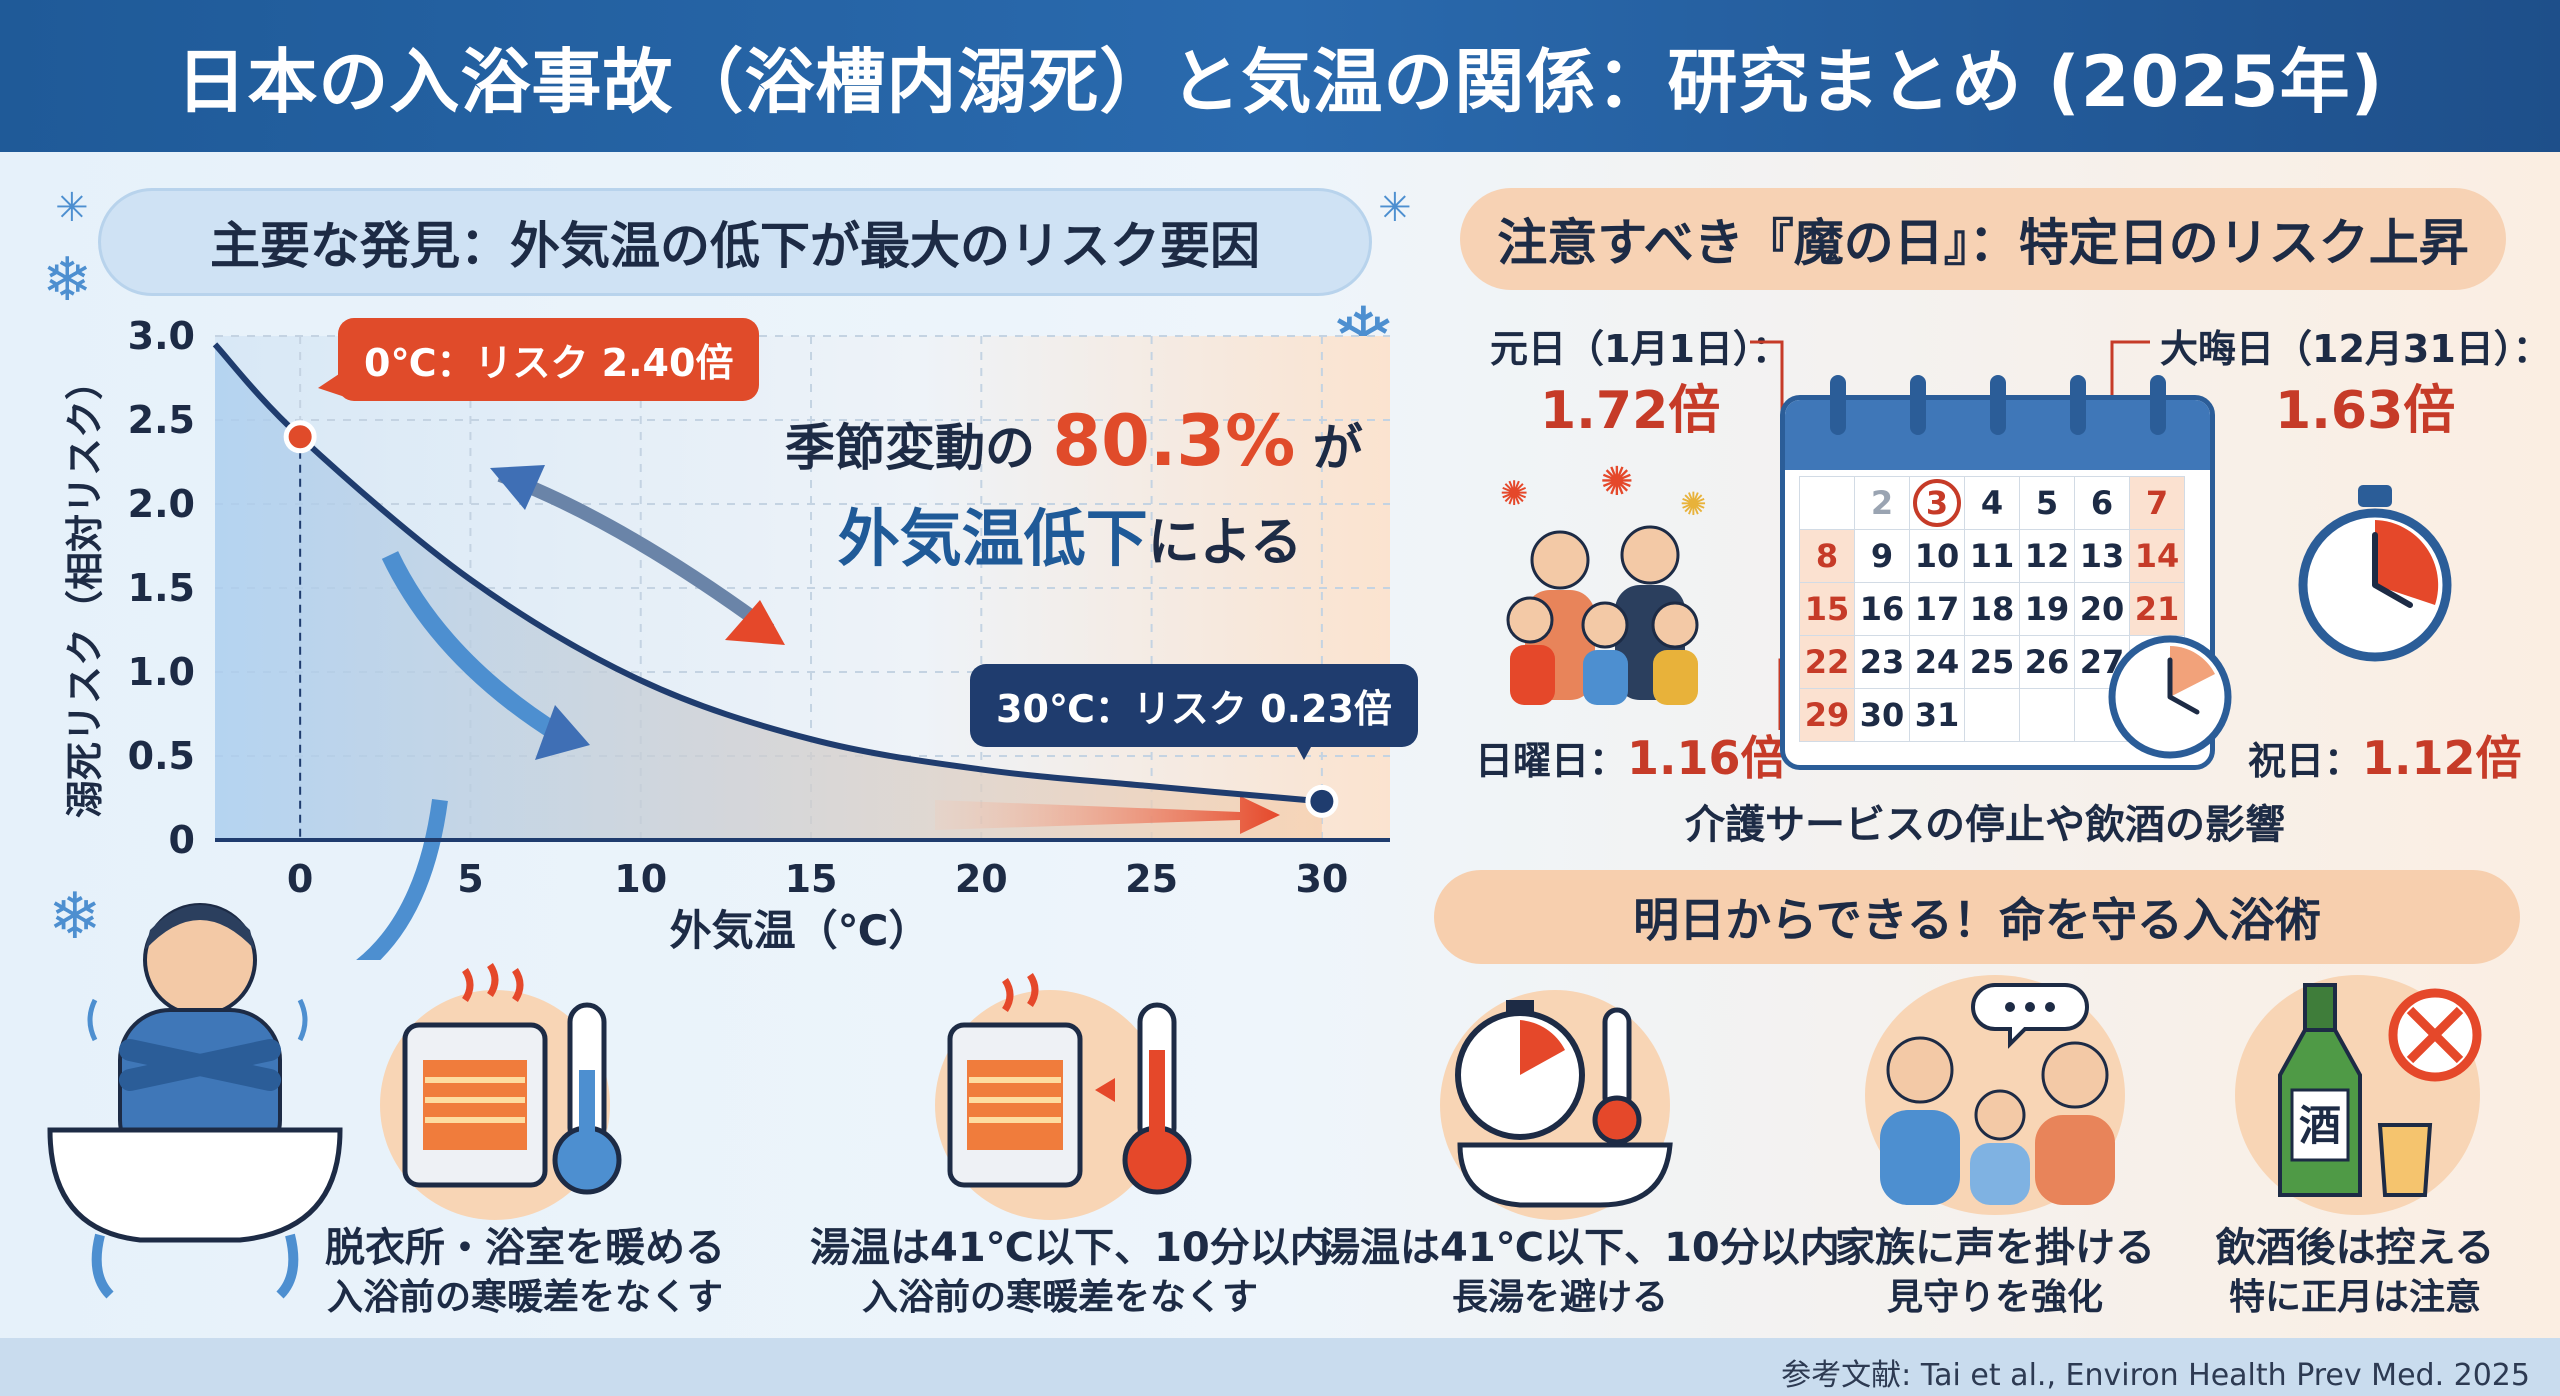 Image resolution: width=2560 pixels, height=1396 pixels. What do you see at coordinates (2157, 503) in the screenshot?
I see `calendar-day: 7` at bounding box center [2157, 503].